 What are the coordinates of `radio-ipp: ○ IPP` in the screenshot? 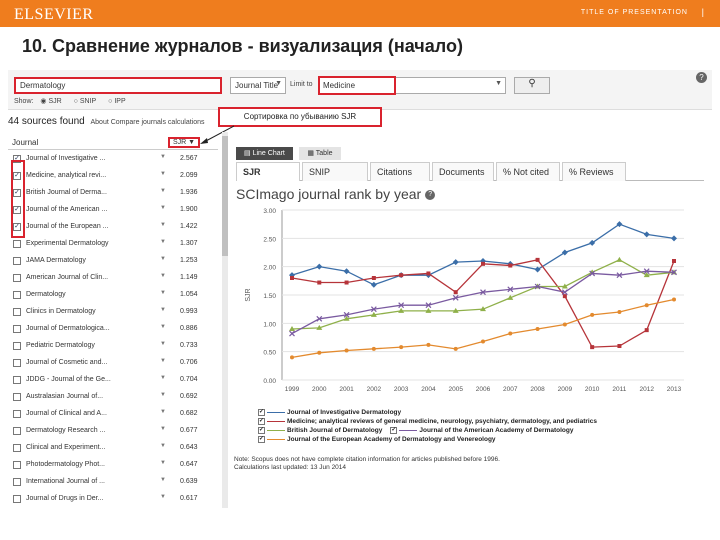 It's located at (117, 101).